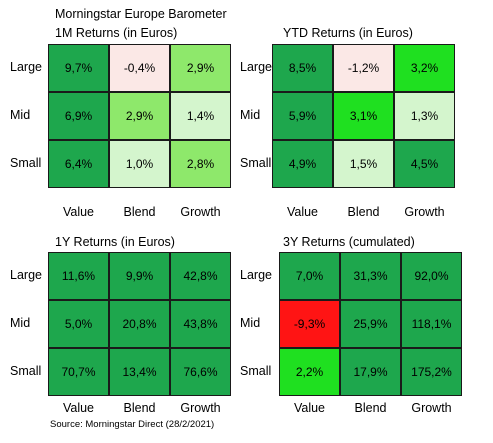  I want to click on heatmap-cell: 42,8%, so click(200, 276).